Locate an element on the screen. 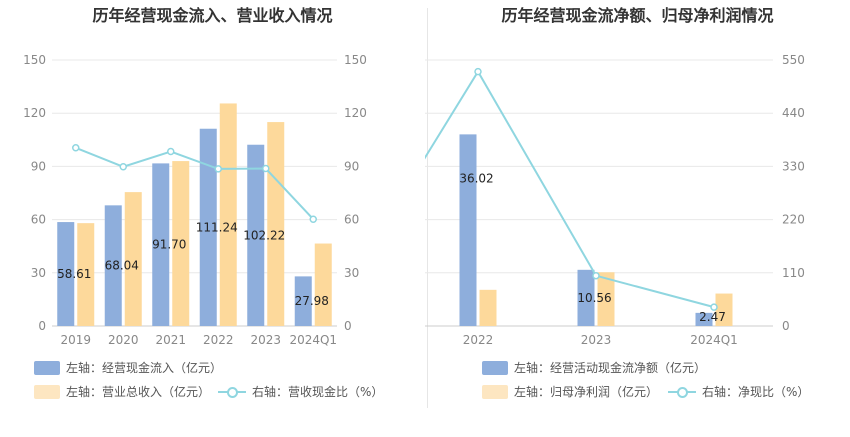 The width and height of the screenshot is (850, 437). data-label: 58.61 is located at coordinates (74, 274).